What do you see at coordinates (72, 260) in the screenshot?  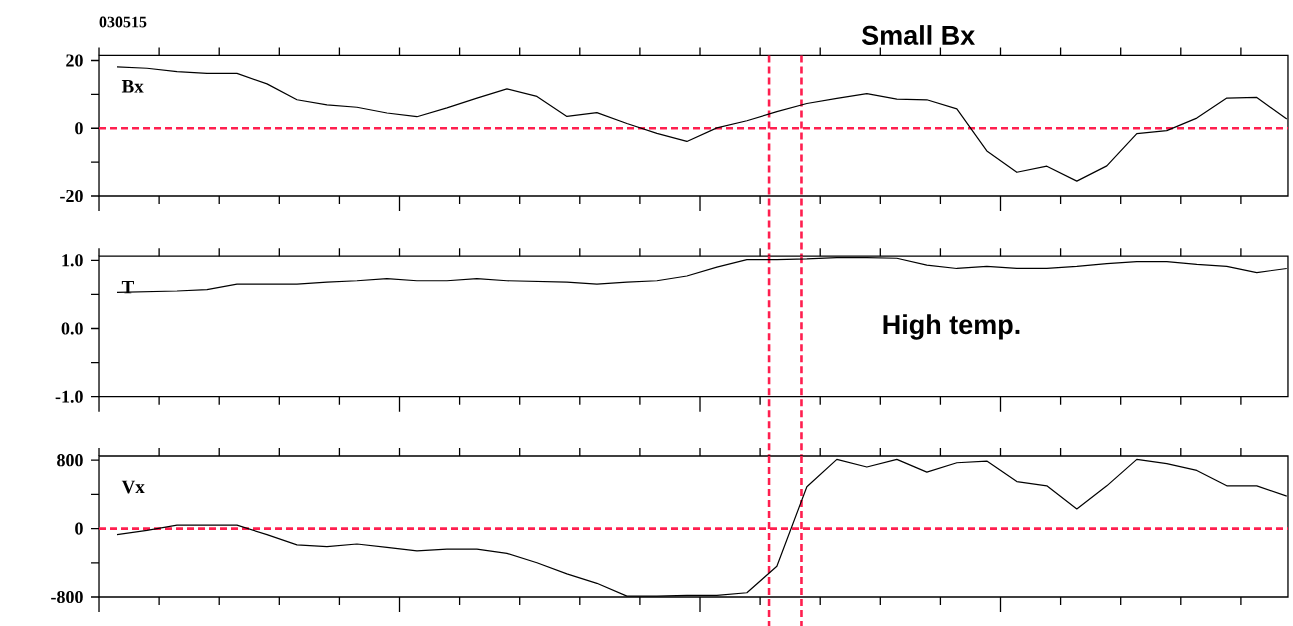 I see `y-tick-label: 1.0` at bounding box center [72, 260].